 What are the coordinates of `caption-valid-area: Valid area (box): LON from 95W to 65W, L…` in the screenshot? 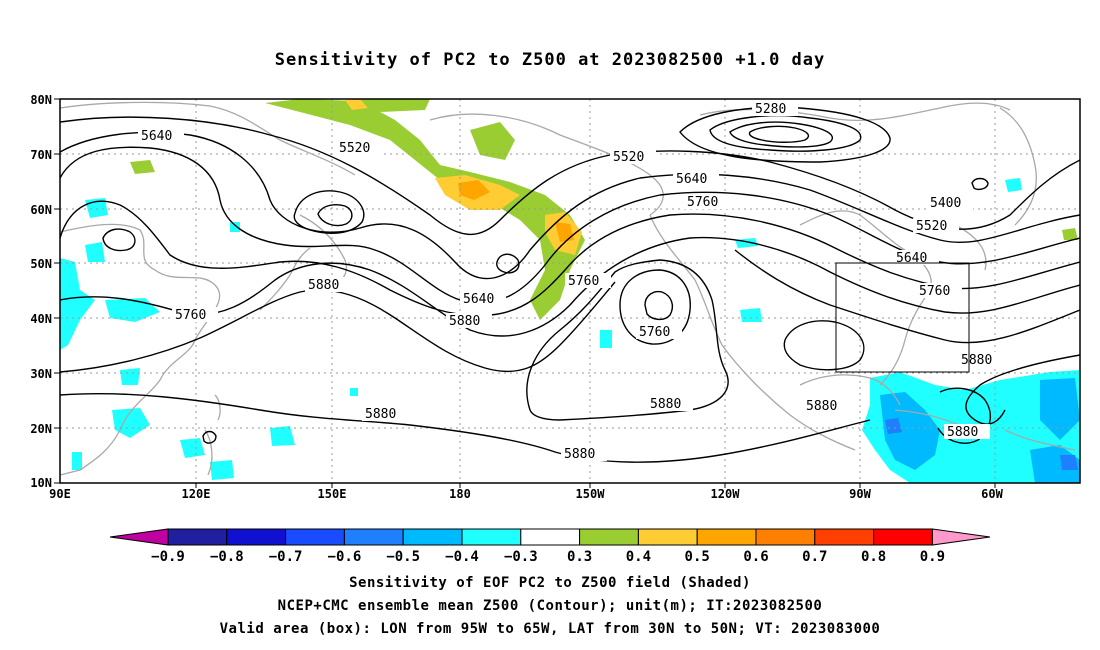 It's located at (550, 629).